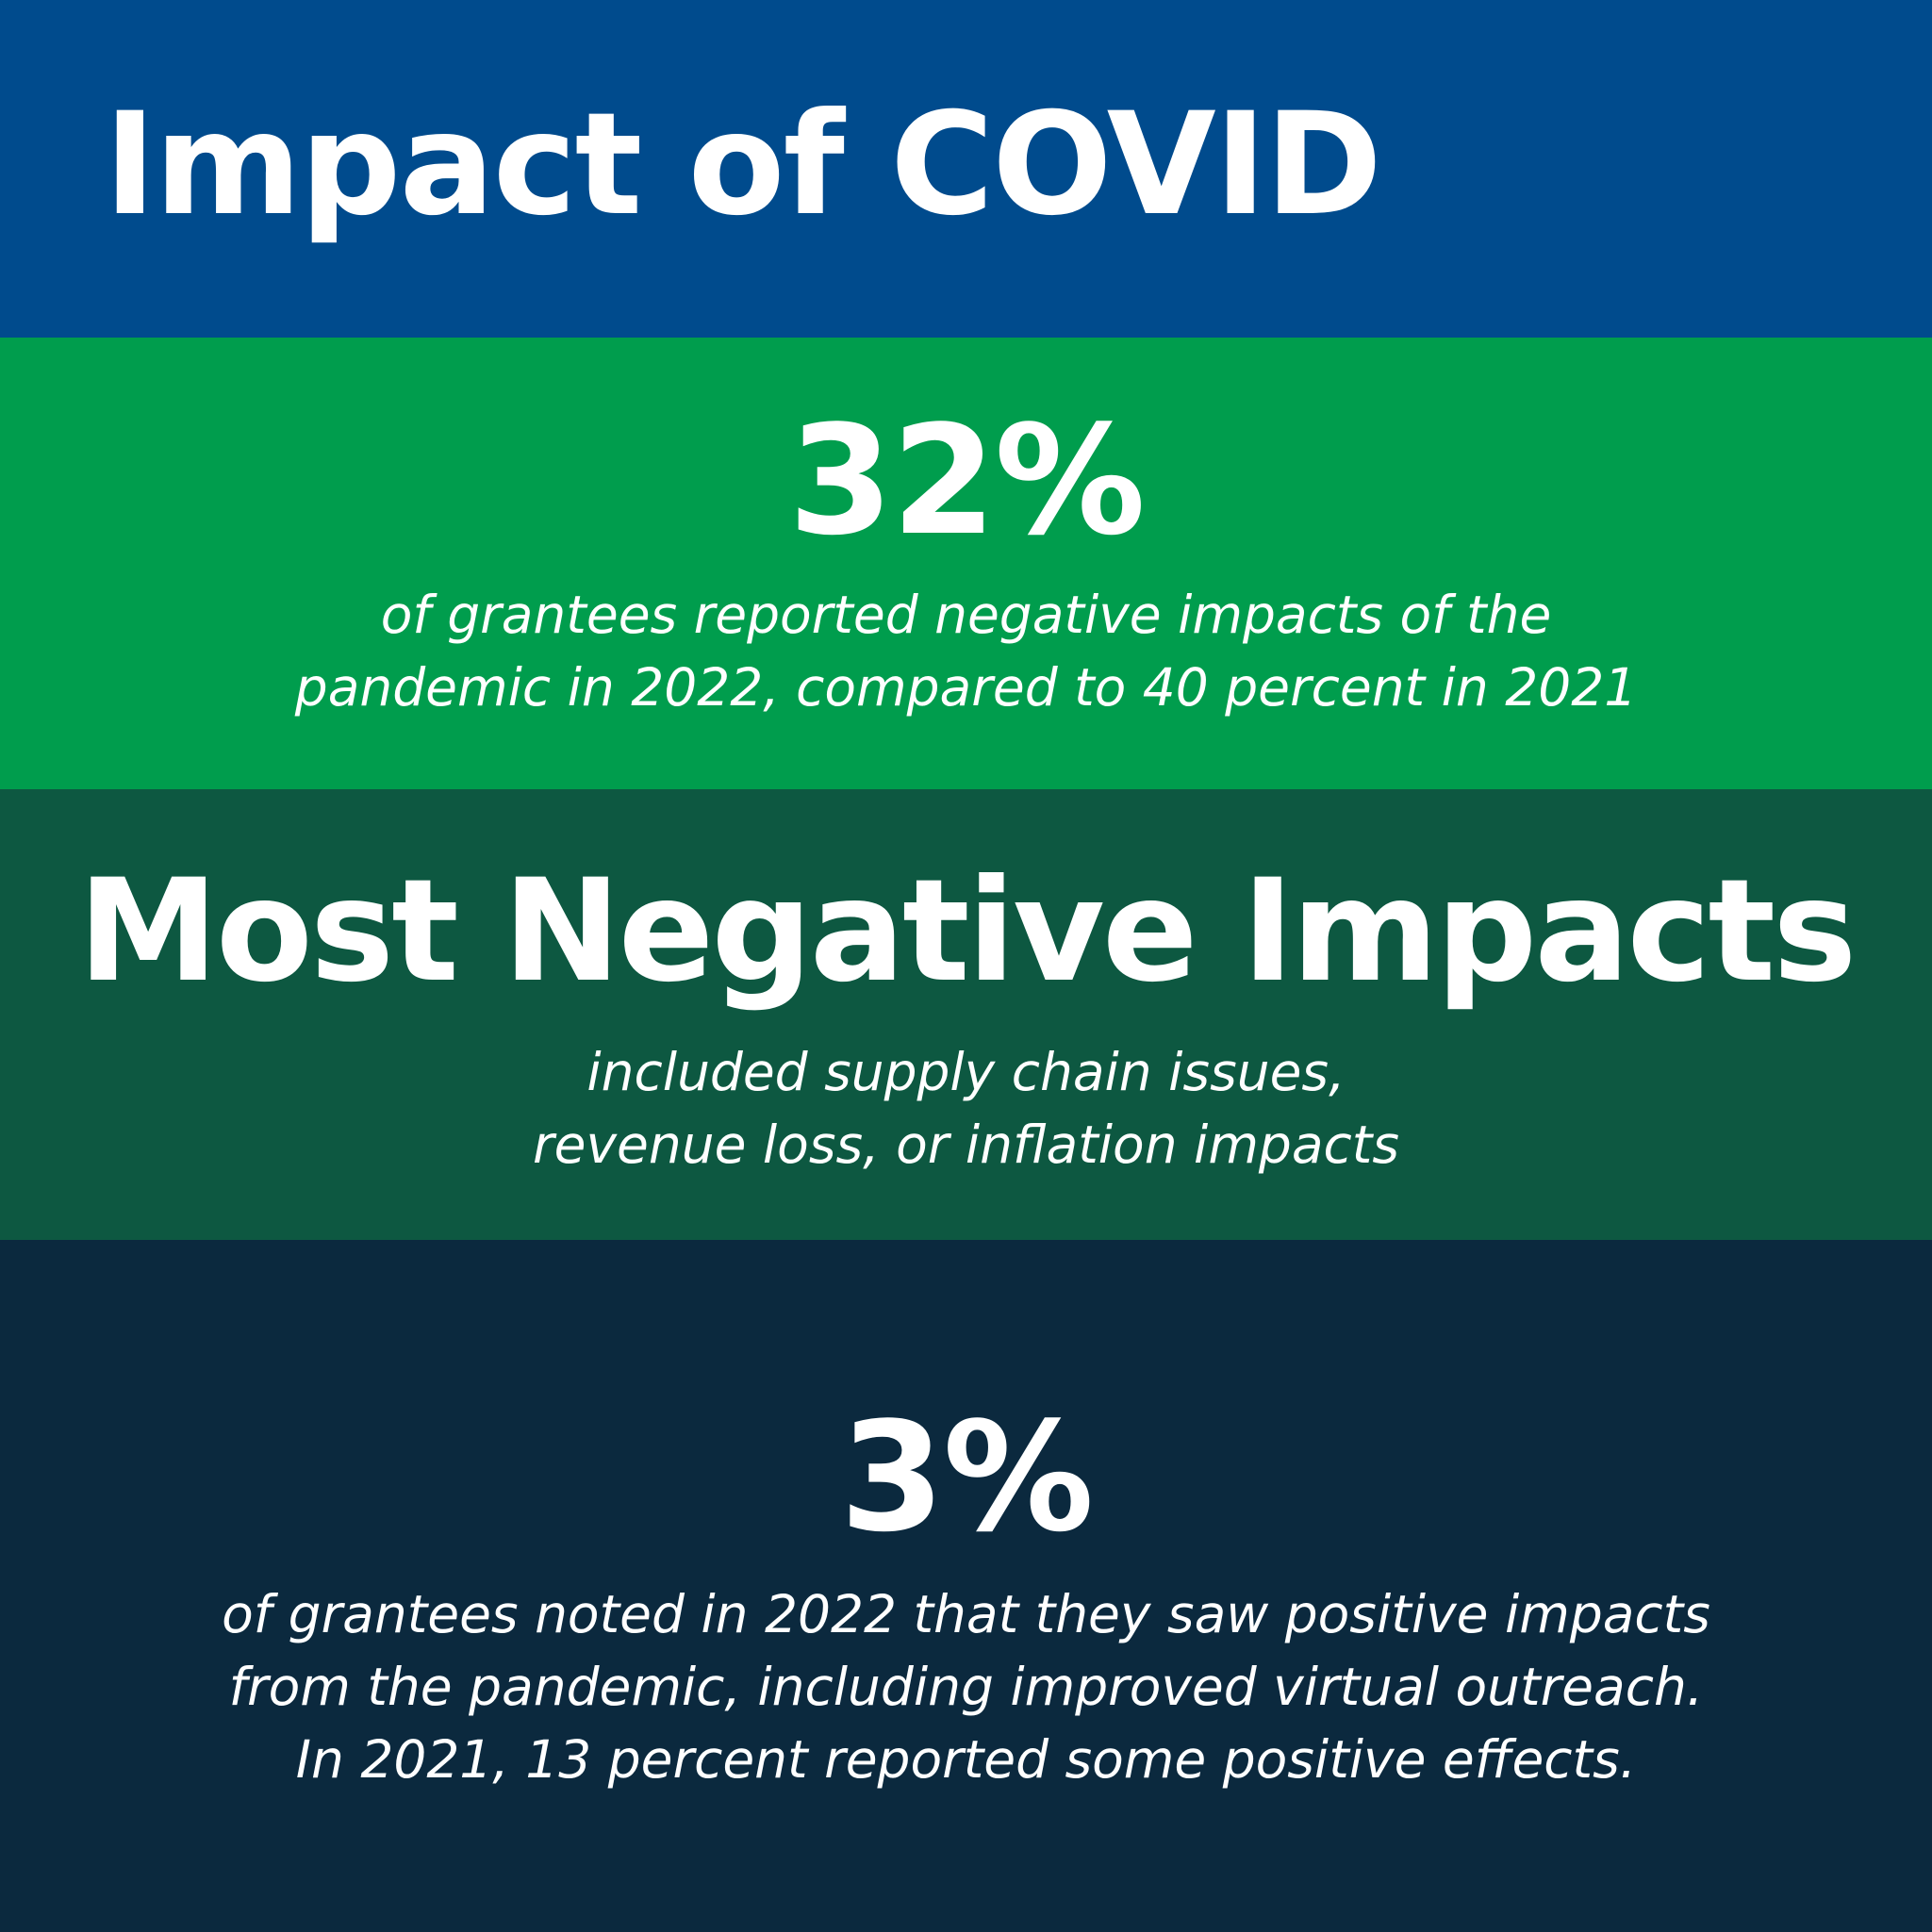 This screenshot has width=1932, height=1932. I want to click on positive-stat-value: 3%, so click(967, 1477).